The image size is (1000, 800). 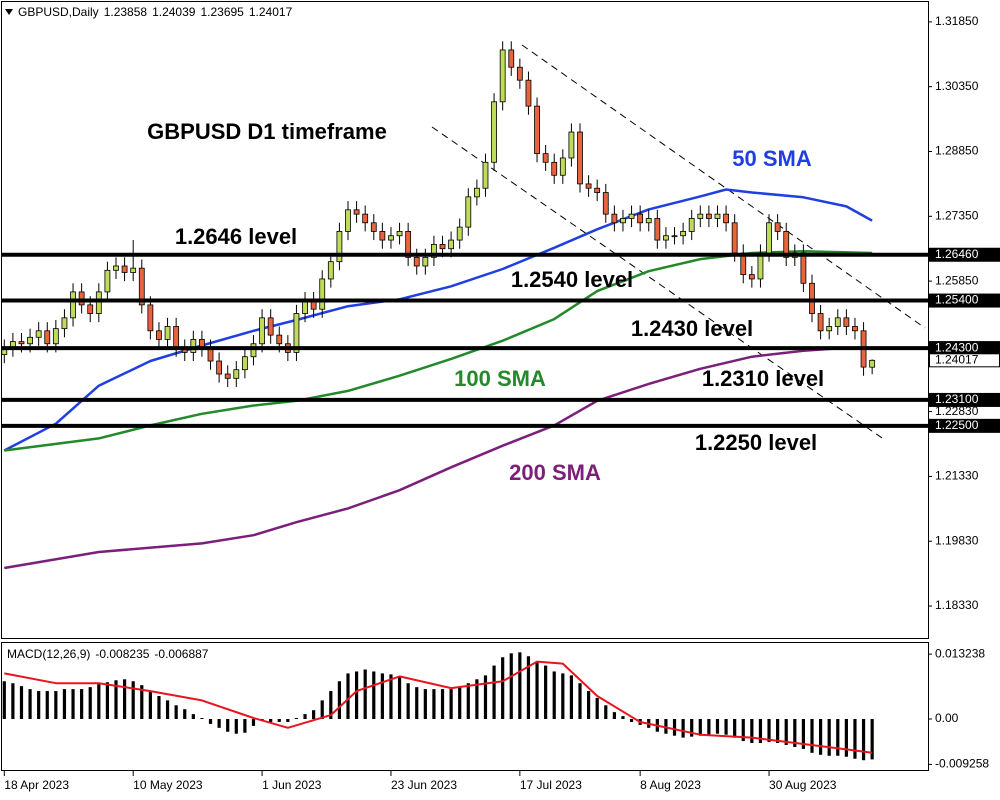 What do you see at coordinates (267, 131) in the screenshot?
I see `chart-annotation: GBPUSD D1 timeframe` at bounding box center [267, 131].